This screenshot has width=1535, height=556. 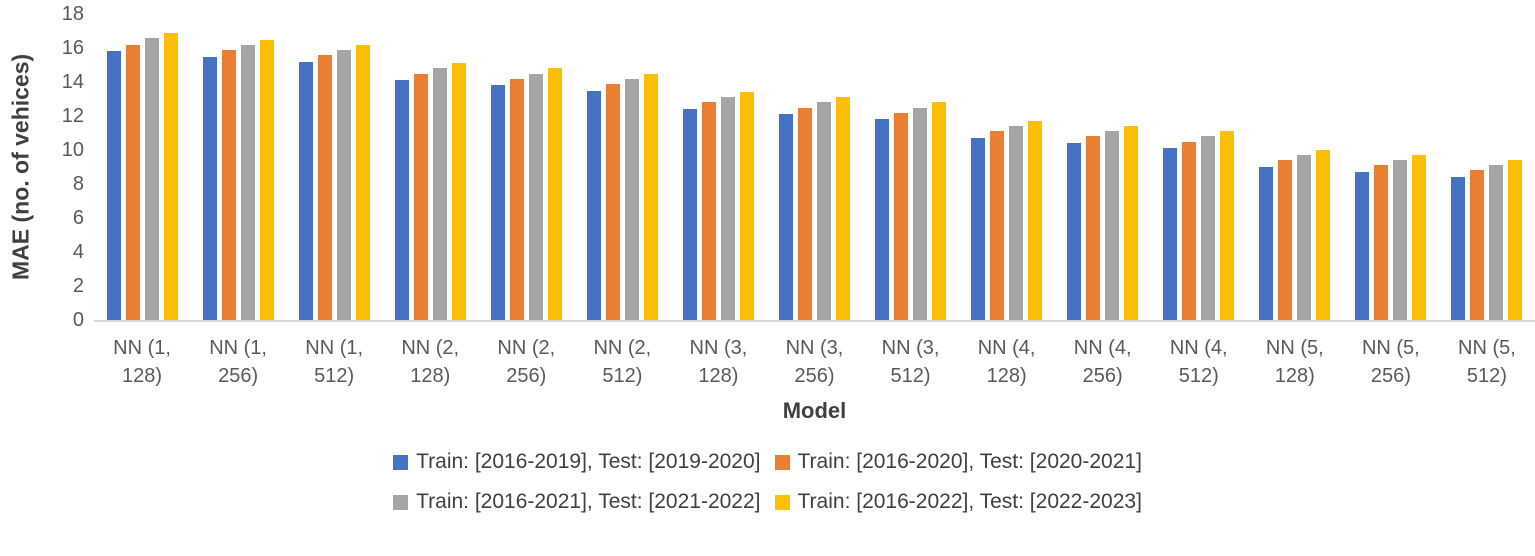 I want to click on x-axis-title: Model, so click(x=814, y=410).